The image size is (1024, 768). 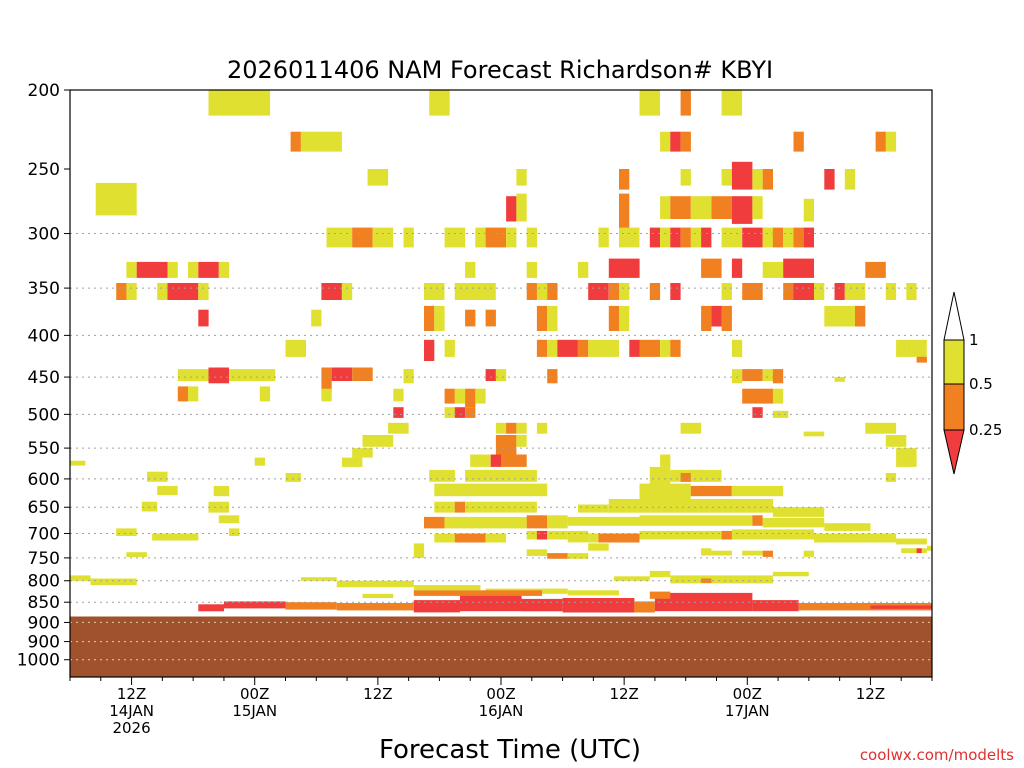 What do you see at coordinates (44, 91) in the screenshot?
I see `y-tick-label: 200` at bounding box center [44, 91].